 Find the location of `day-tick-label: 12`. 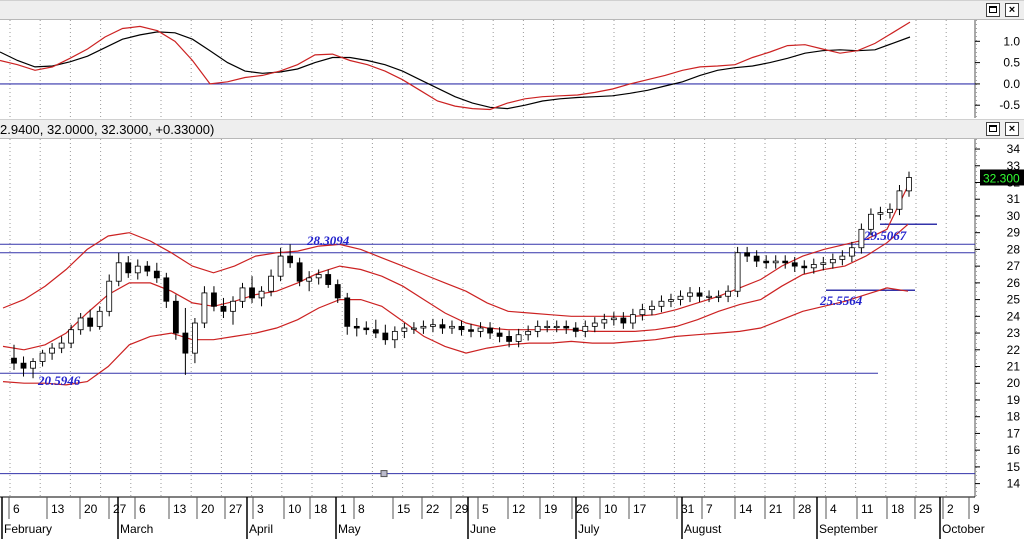

day-tick-label: 12 is located at coordinates (519, 509).